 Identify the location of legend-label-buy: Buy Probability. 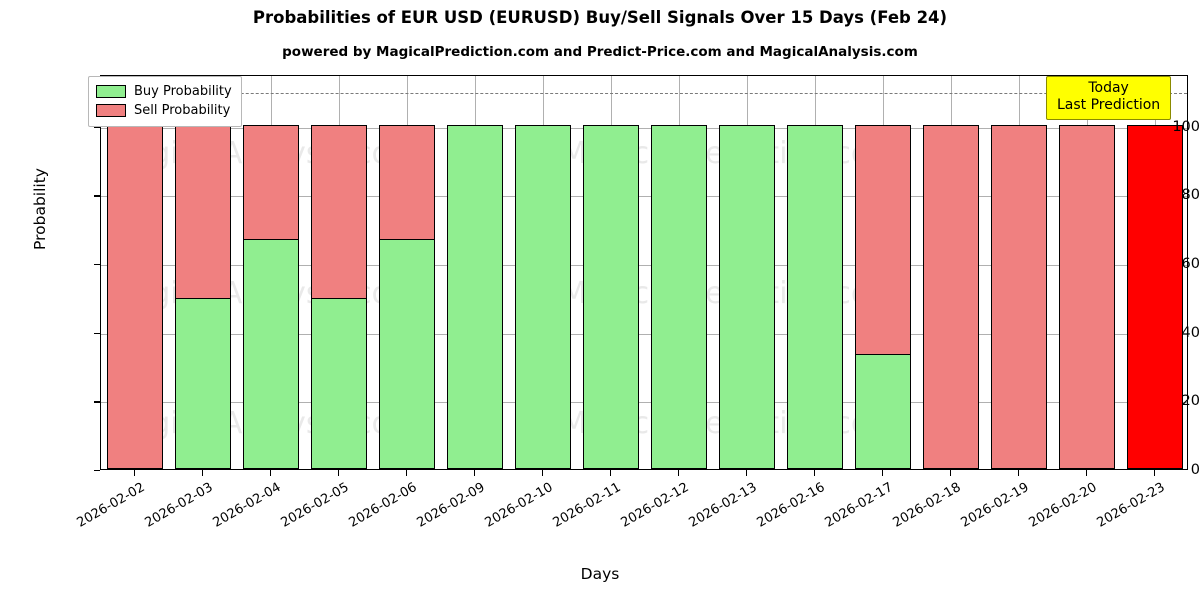
(183, 91).